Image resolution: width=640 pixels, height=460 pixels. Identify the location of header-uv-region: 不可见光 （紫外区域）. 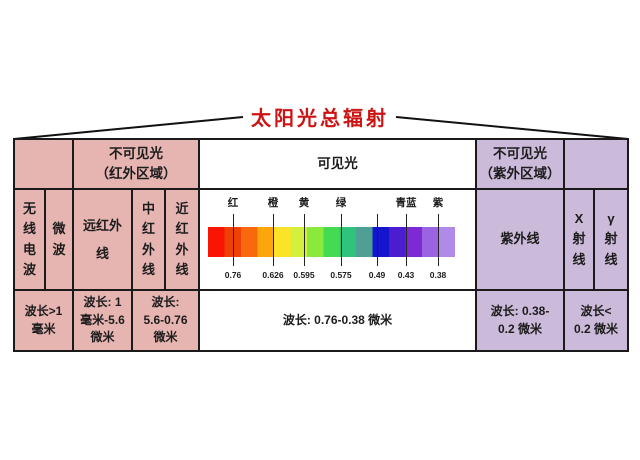
(520, 164).